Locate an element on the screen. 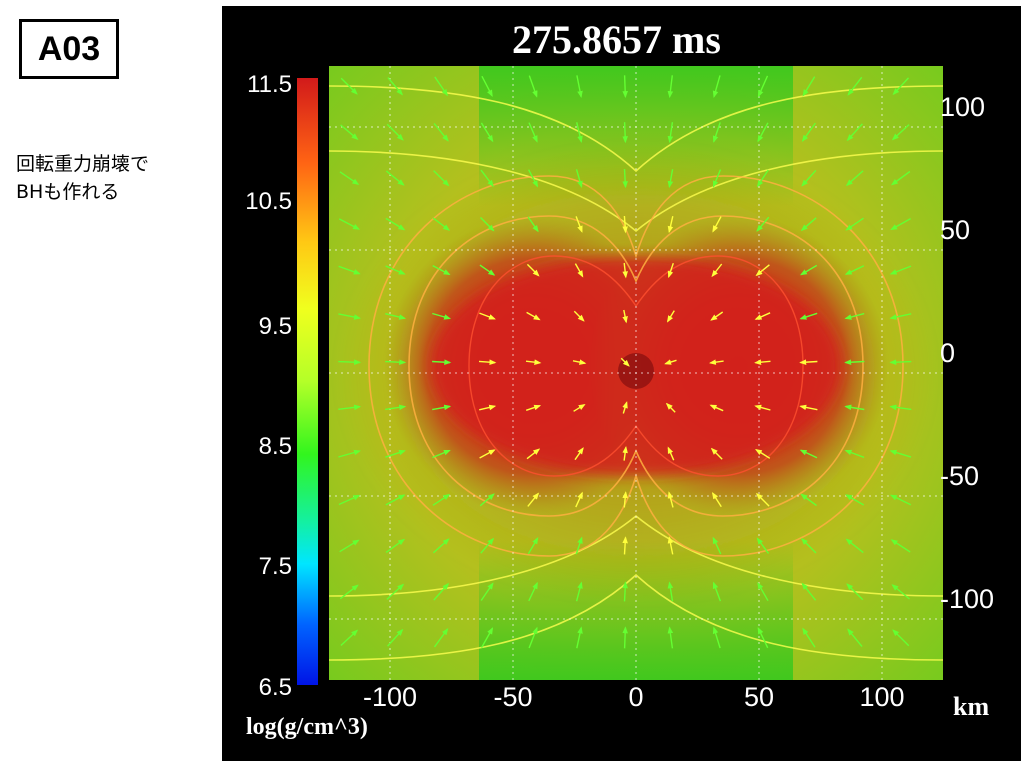 The width and height of the screenshot is (1024, 768). figure-id-label: A03 is located at coordinates (69, 49).